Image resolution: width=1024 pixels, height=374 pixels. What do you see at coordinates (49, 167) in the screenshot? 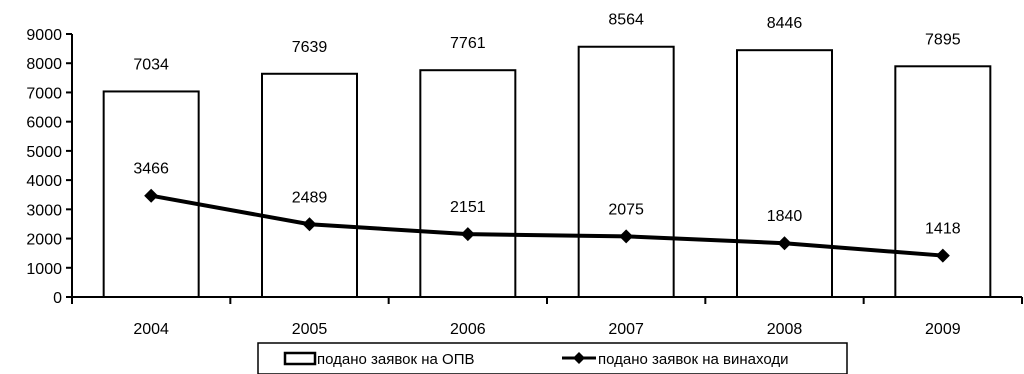
I see `y-axis: 0 1000 2000 3000 4000 5000 6000 7000 8000 9000` at bounding box center [49, 167].